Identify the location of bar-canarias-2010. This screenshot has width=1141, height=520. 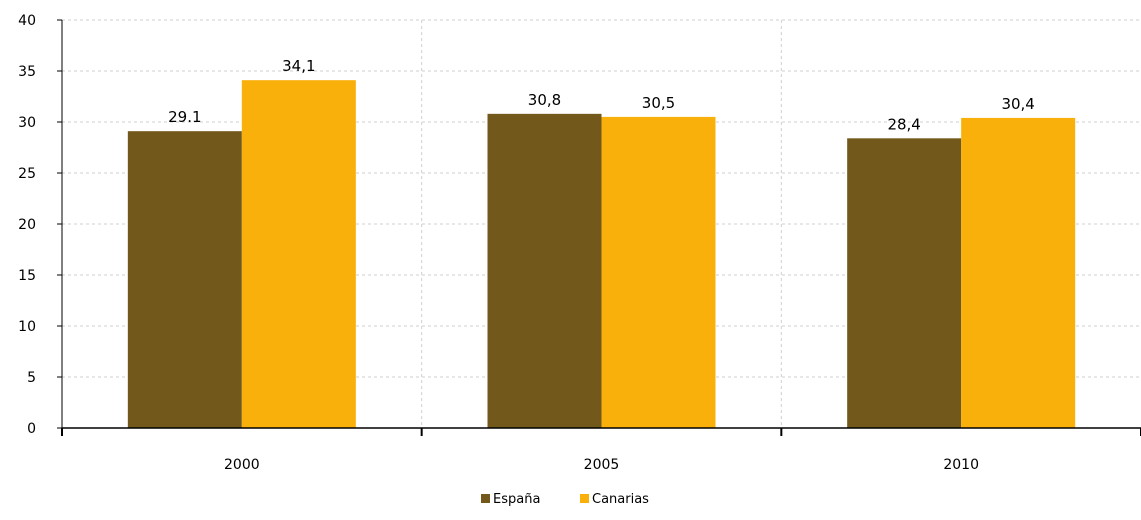
(1018, 273).